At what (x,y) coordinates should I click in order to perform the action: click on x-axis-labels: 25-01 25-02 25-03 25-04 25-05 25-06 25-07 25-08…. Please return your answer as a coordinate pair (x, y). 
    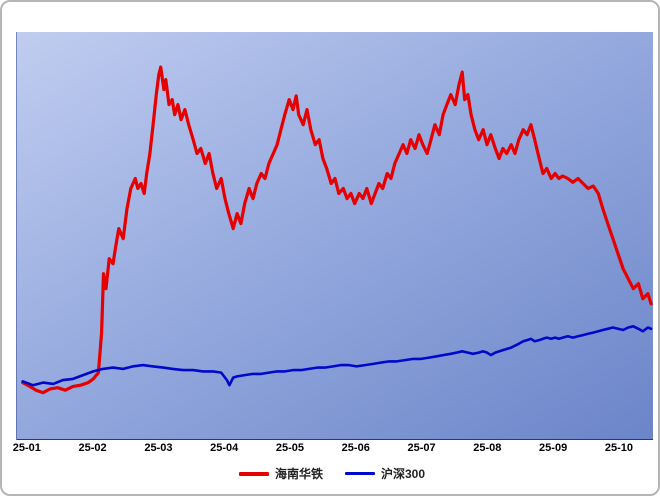
    Looking at the image, I should click on (332, 450).